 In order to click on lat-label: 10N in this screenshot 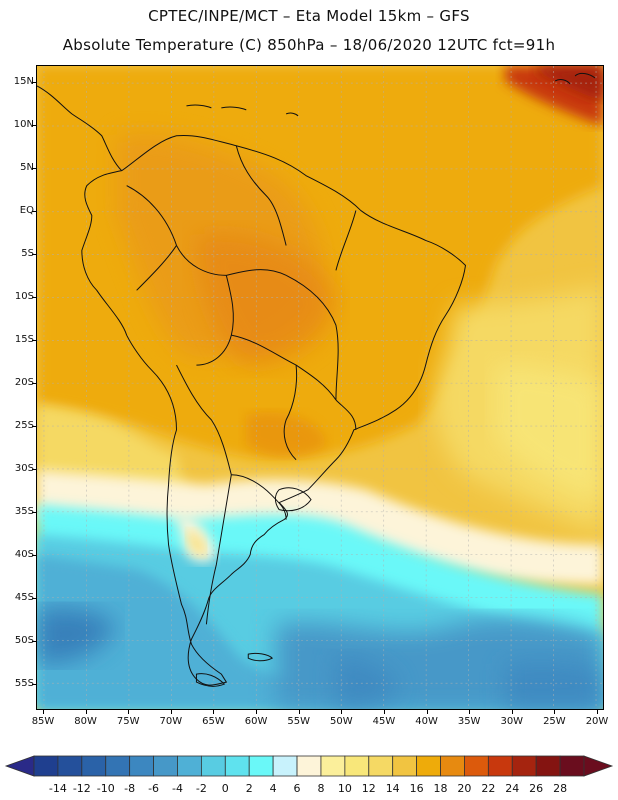, I will do `click(23, 125)`.